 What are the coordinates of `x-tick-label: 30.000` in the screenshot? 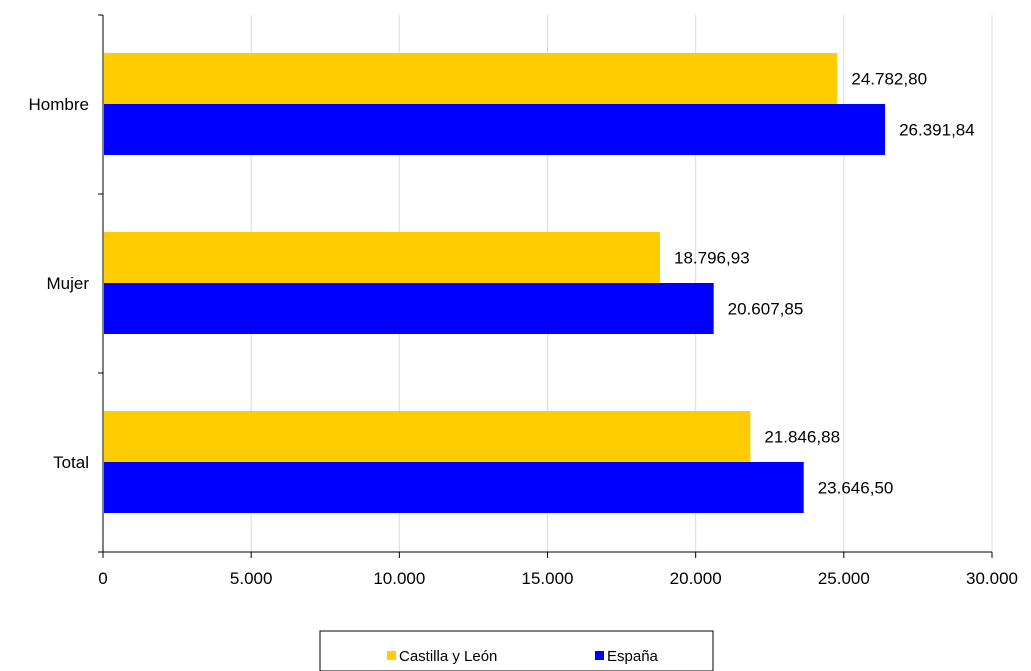 It's located at (992, 578).